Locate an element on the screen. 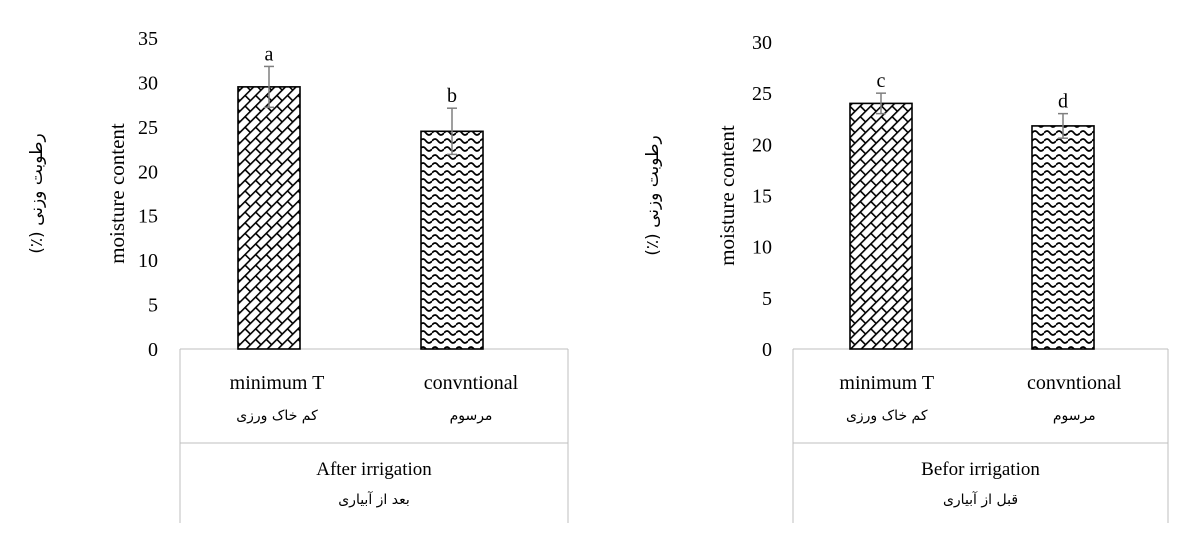 The height and width of the screenshot is (536, 1180). significance-letter: a is located at coordinates (269, 54).